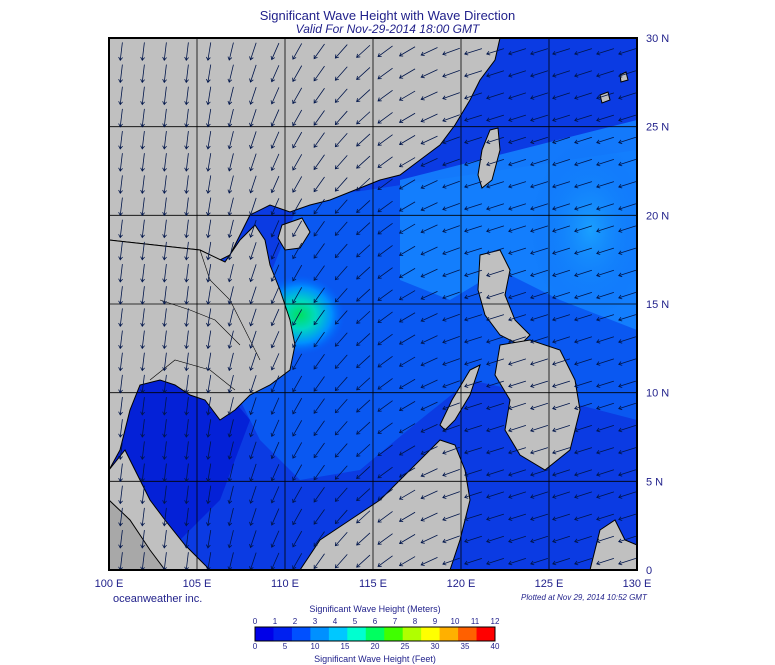 The height and width of the screenshot is (665, 775). Describe the element at coordinates (387, 647) in the screenshot. I see `colorbar-feet-ticks: 0 5 10 15 20 25 30 35 40` at that location.